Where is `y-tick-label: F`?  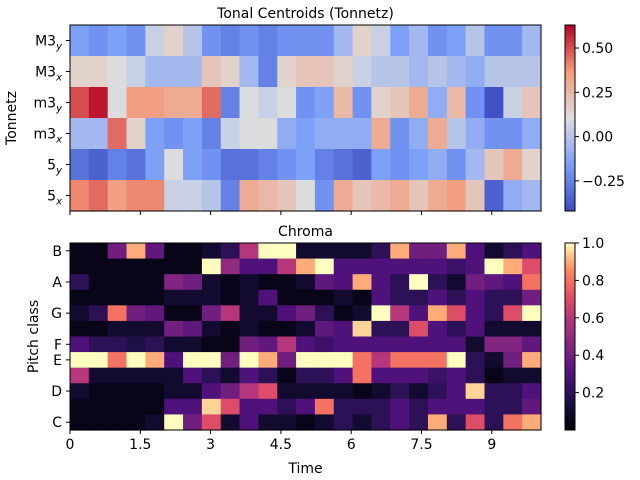 y-tick-label: F is located at coordinates (58, 345).